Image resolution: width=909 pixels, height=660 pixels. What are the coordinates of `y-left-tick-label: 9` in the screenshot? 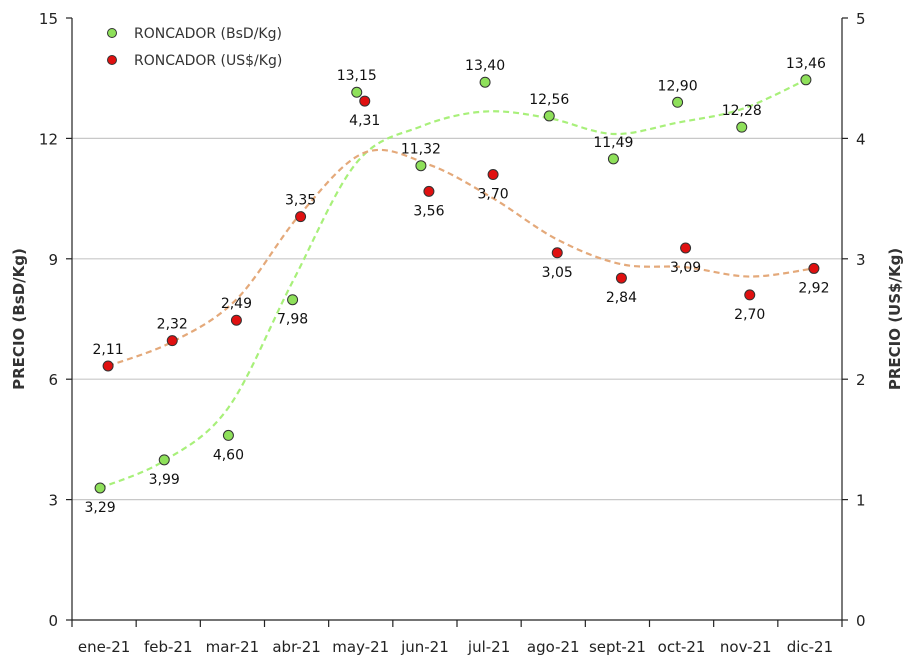 It's located at (53, 260).